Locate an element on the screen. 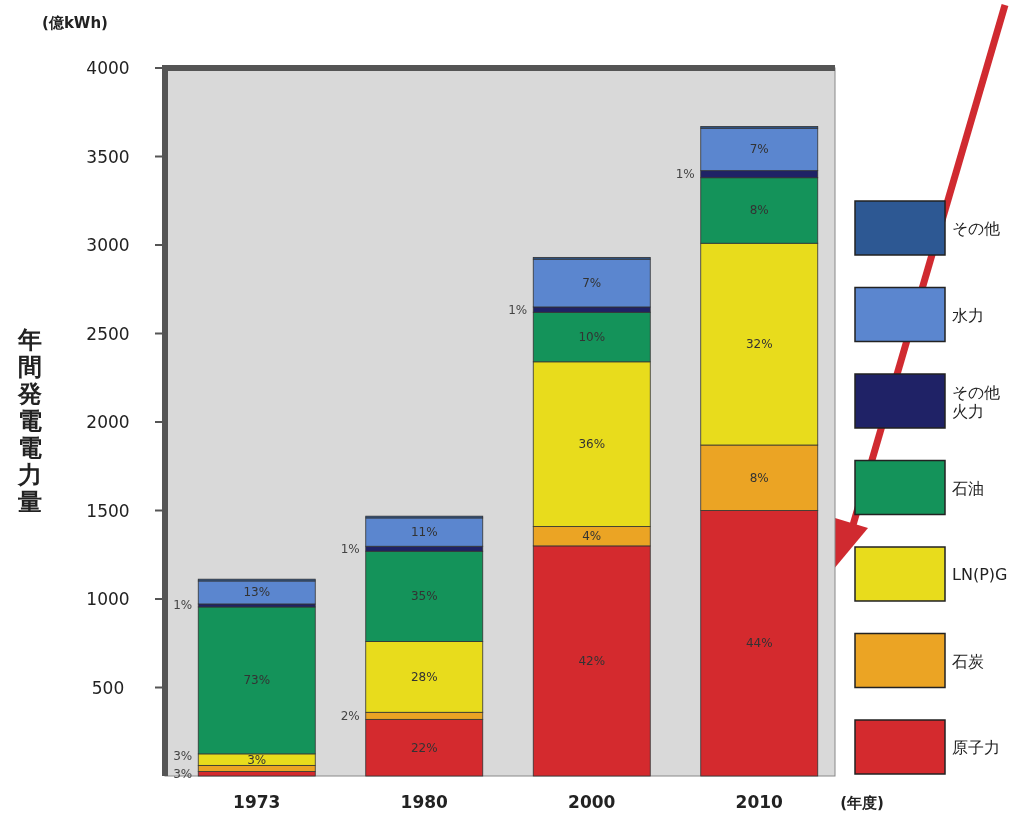  text: (億kWh) is located at coordinates (75, 23).